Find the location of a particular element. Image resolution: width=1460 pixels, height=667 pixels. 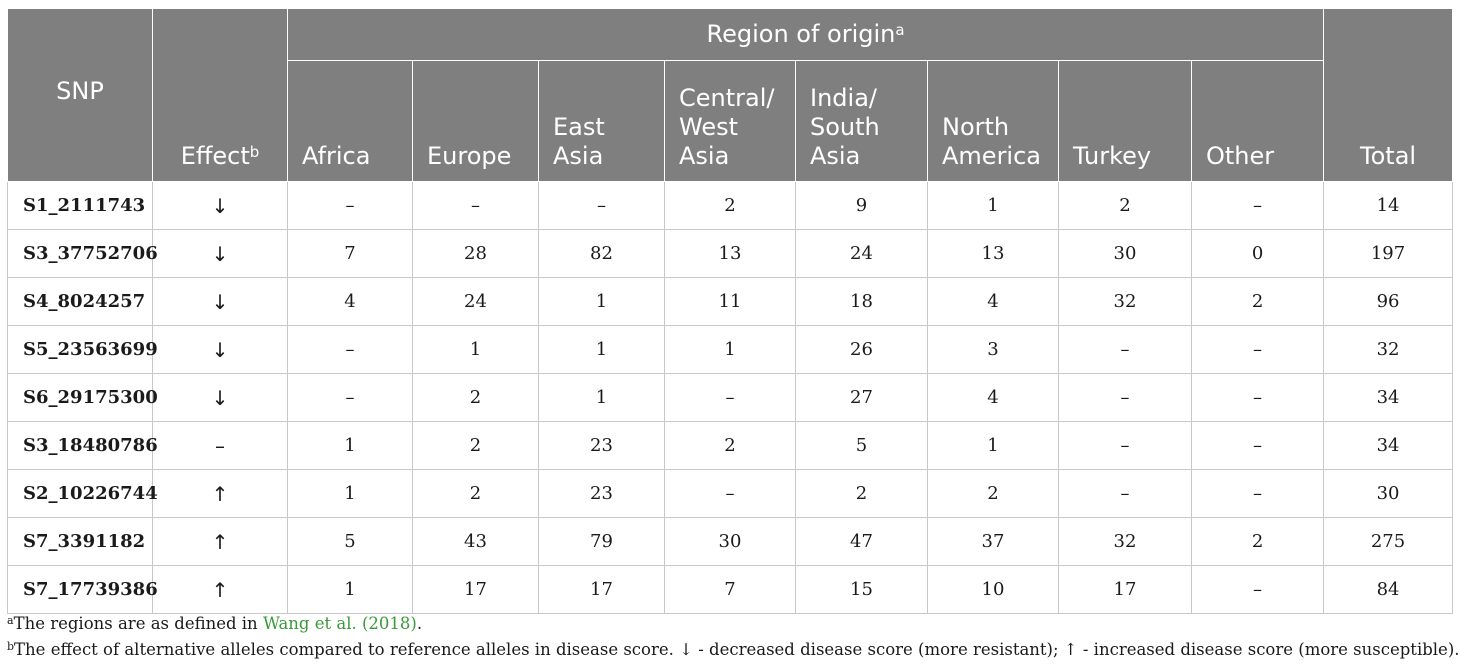

table-row: S3_18480786–1 2 23 2 5 1– –34 is located at coordinates (730, 445).